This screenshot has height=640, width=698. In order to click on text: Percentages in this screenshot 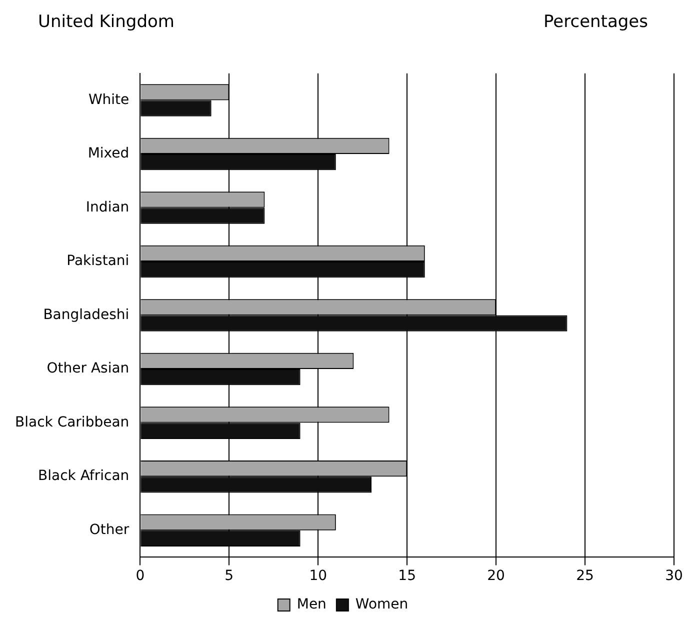, I will do `click(596, 22)`.